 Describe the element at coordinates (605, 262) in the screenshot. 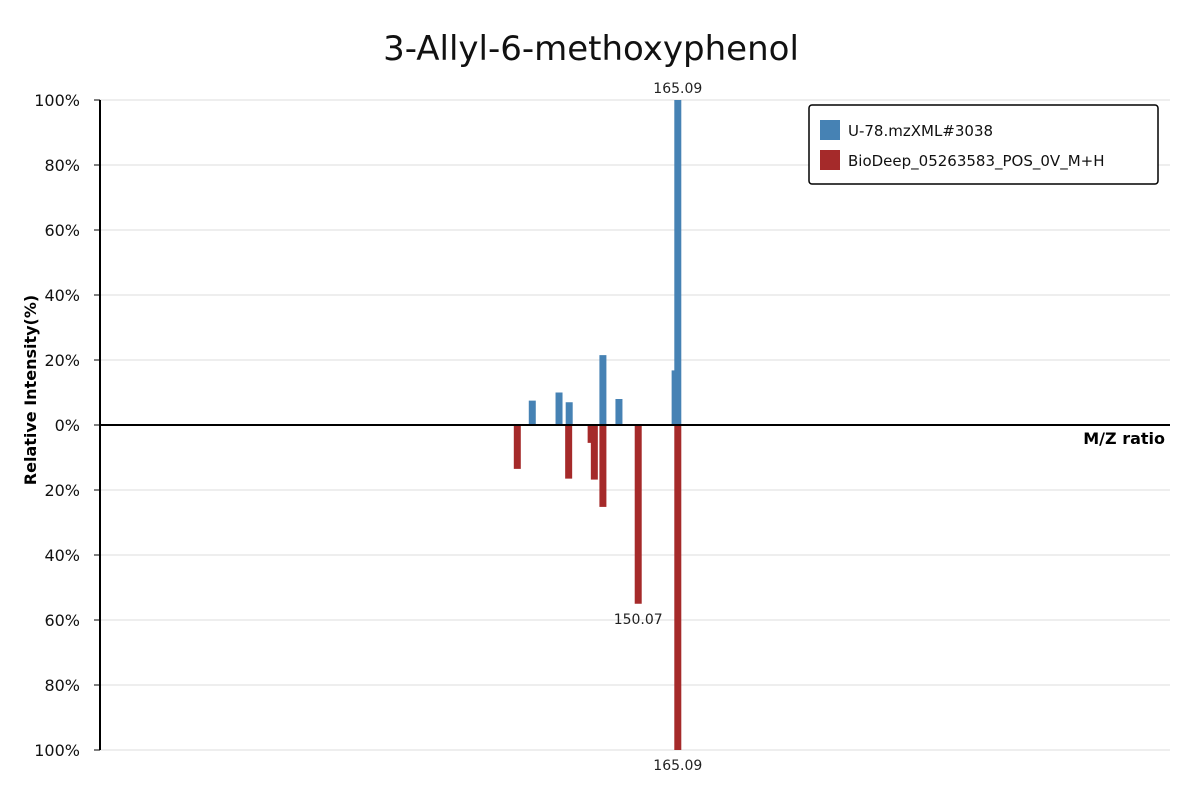

I see `series-up-peaks` at that location.